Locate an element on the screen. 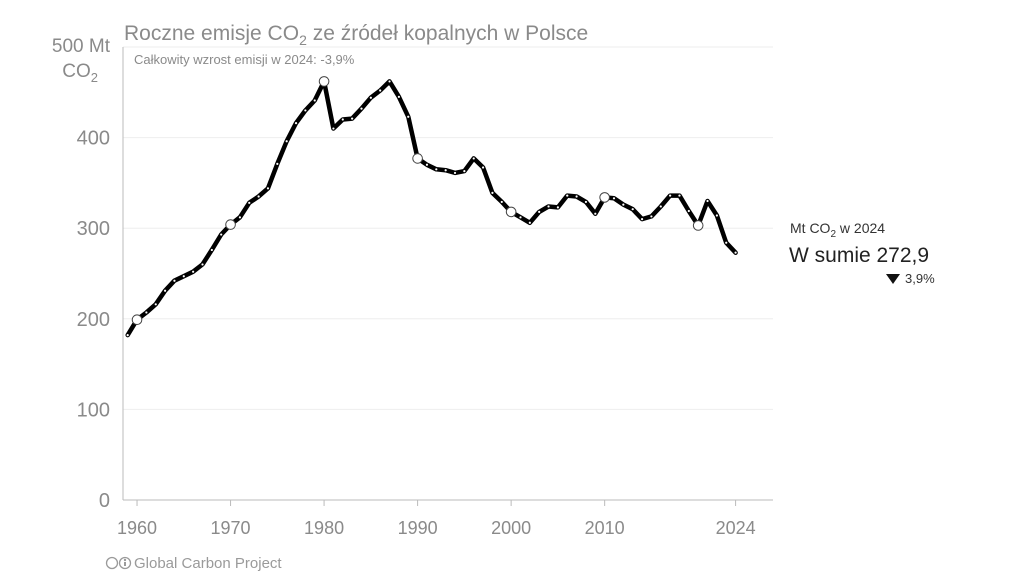 This screenshot has width=1024, height=576. y-unit-line1: 500 Mt is located at coordinates (81, 46).